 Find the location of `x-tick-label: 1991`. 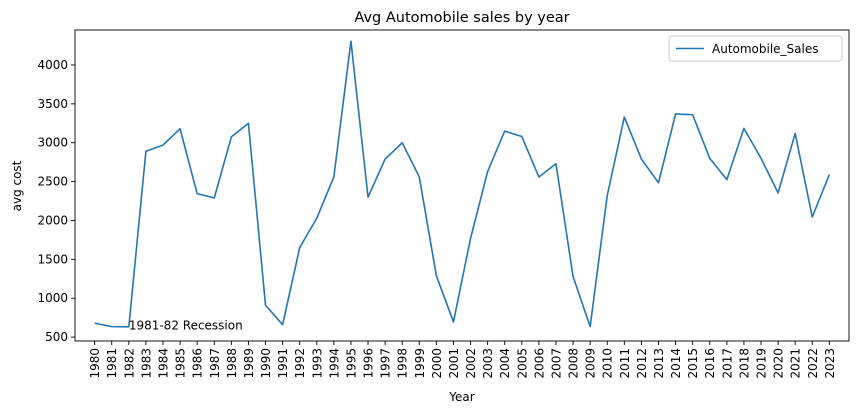

x-tick-label: 1991 is located at coordinates (283, 363).